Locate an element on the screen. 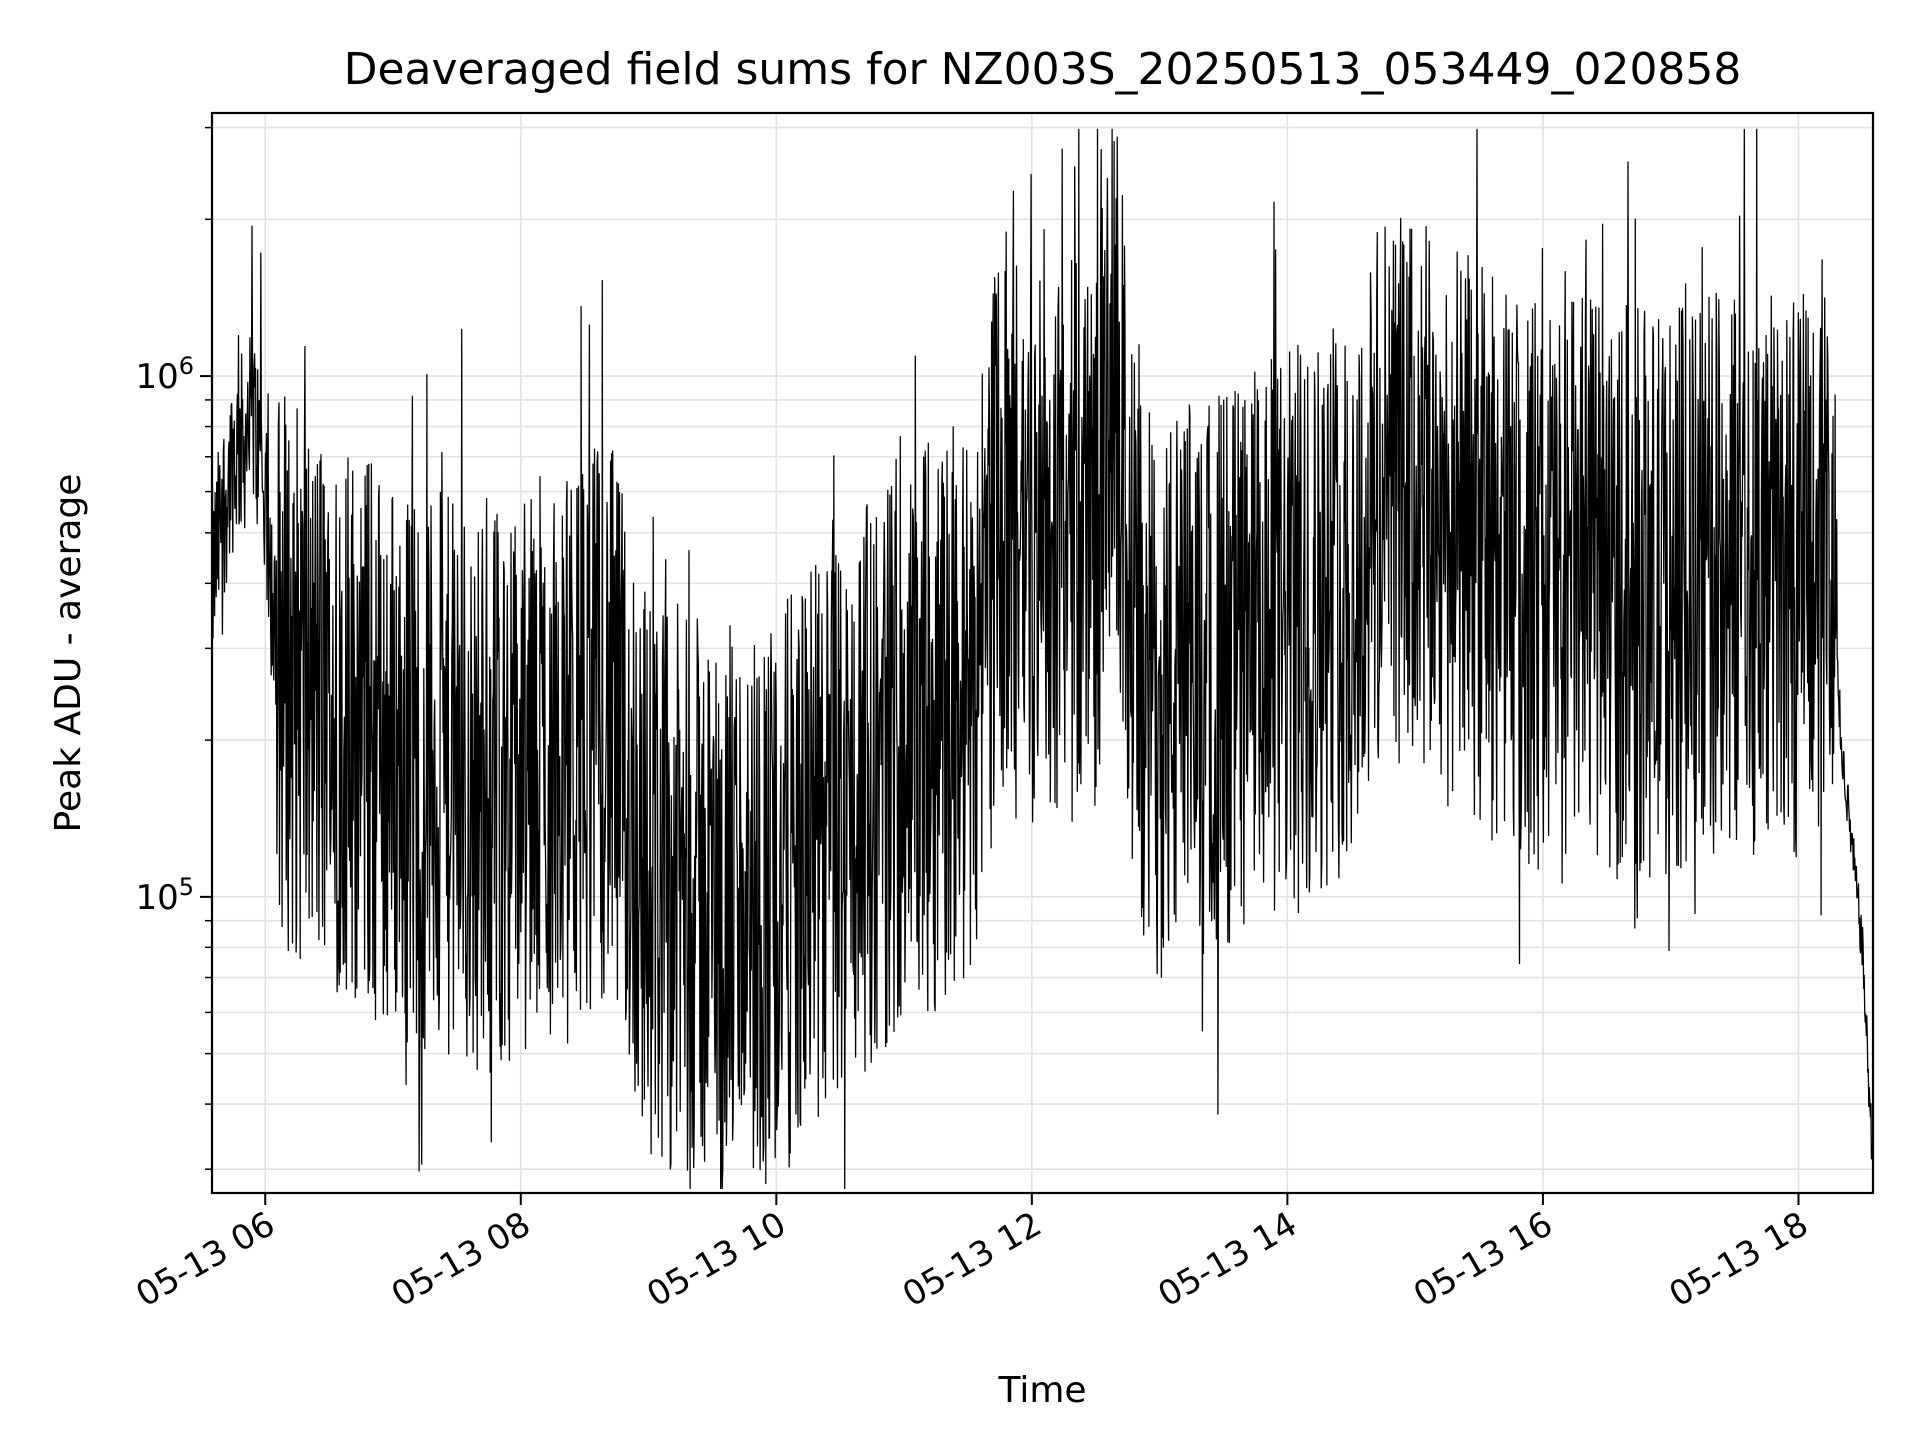 Image resolution: width=1920 pixels, height=1440 pixels. y-tick-label: 10⁶ is located at coordinates (164, 374).